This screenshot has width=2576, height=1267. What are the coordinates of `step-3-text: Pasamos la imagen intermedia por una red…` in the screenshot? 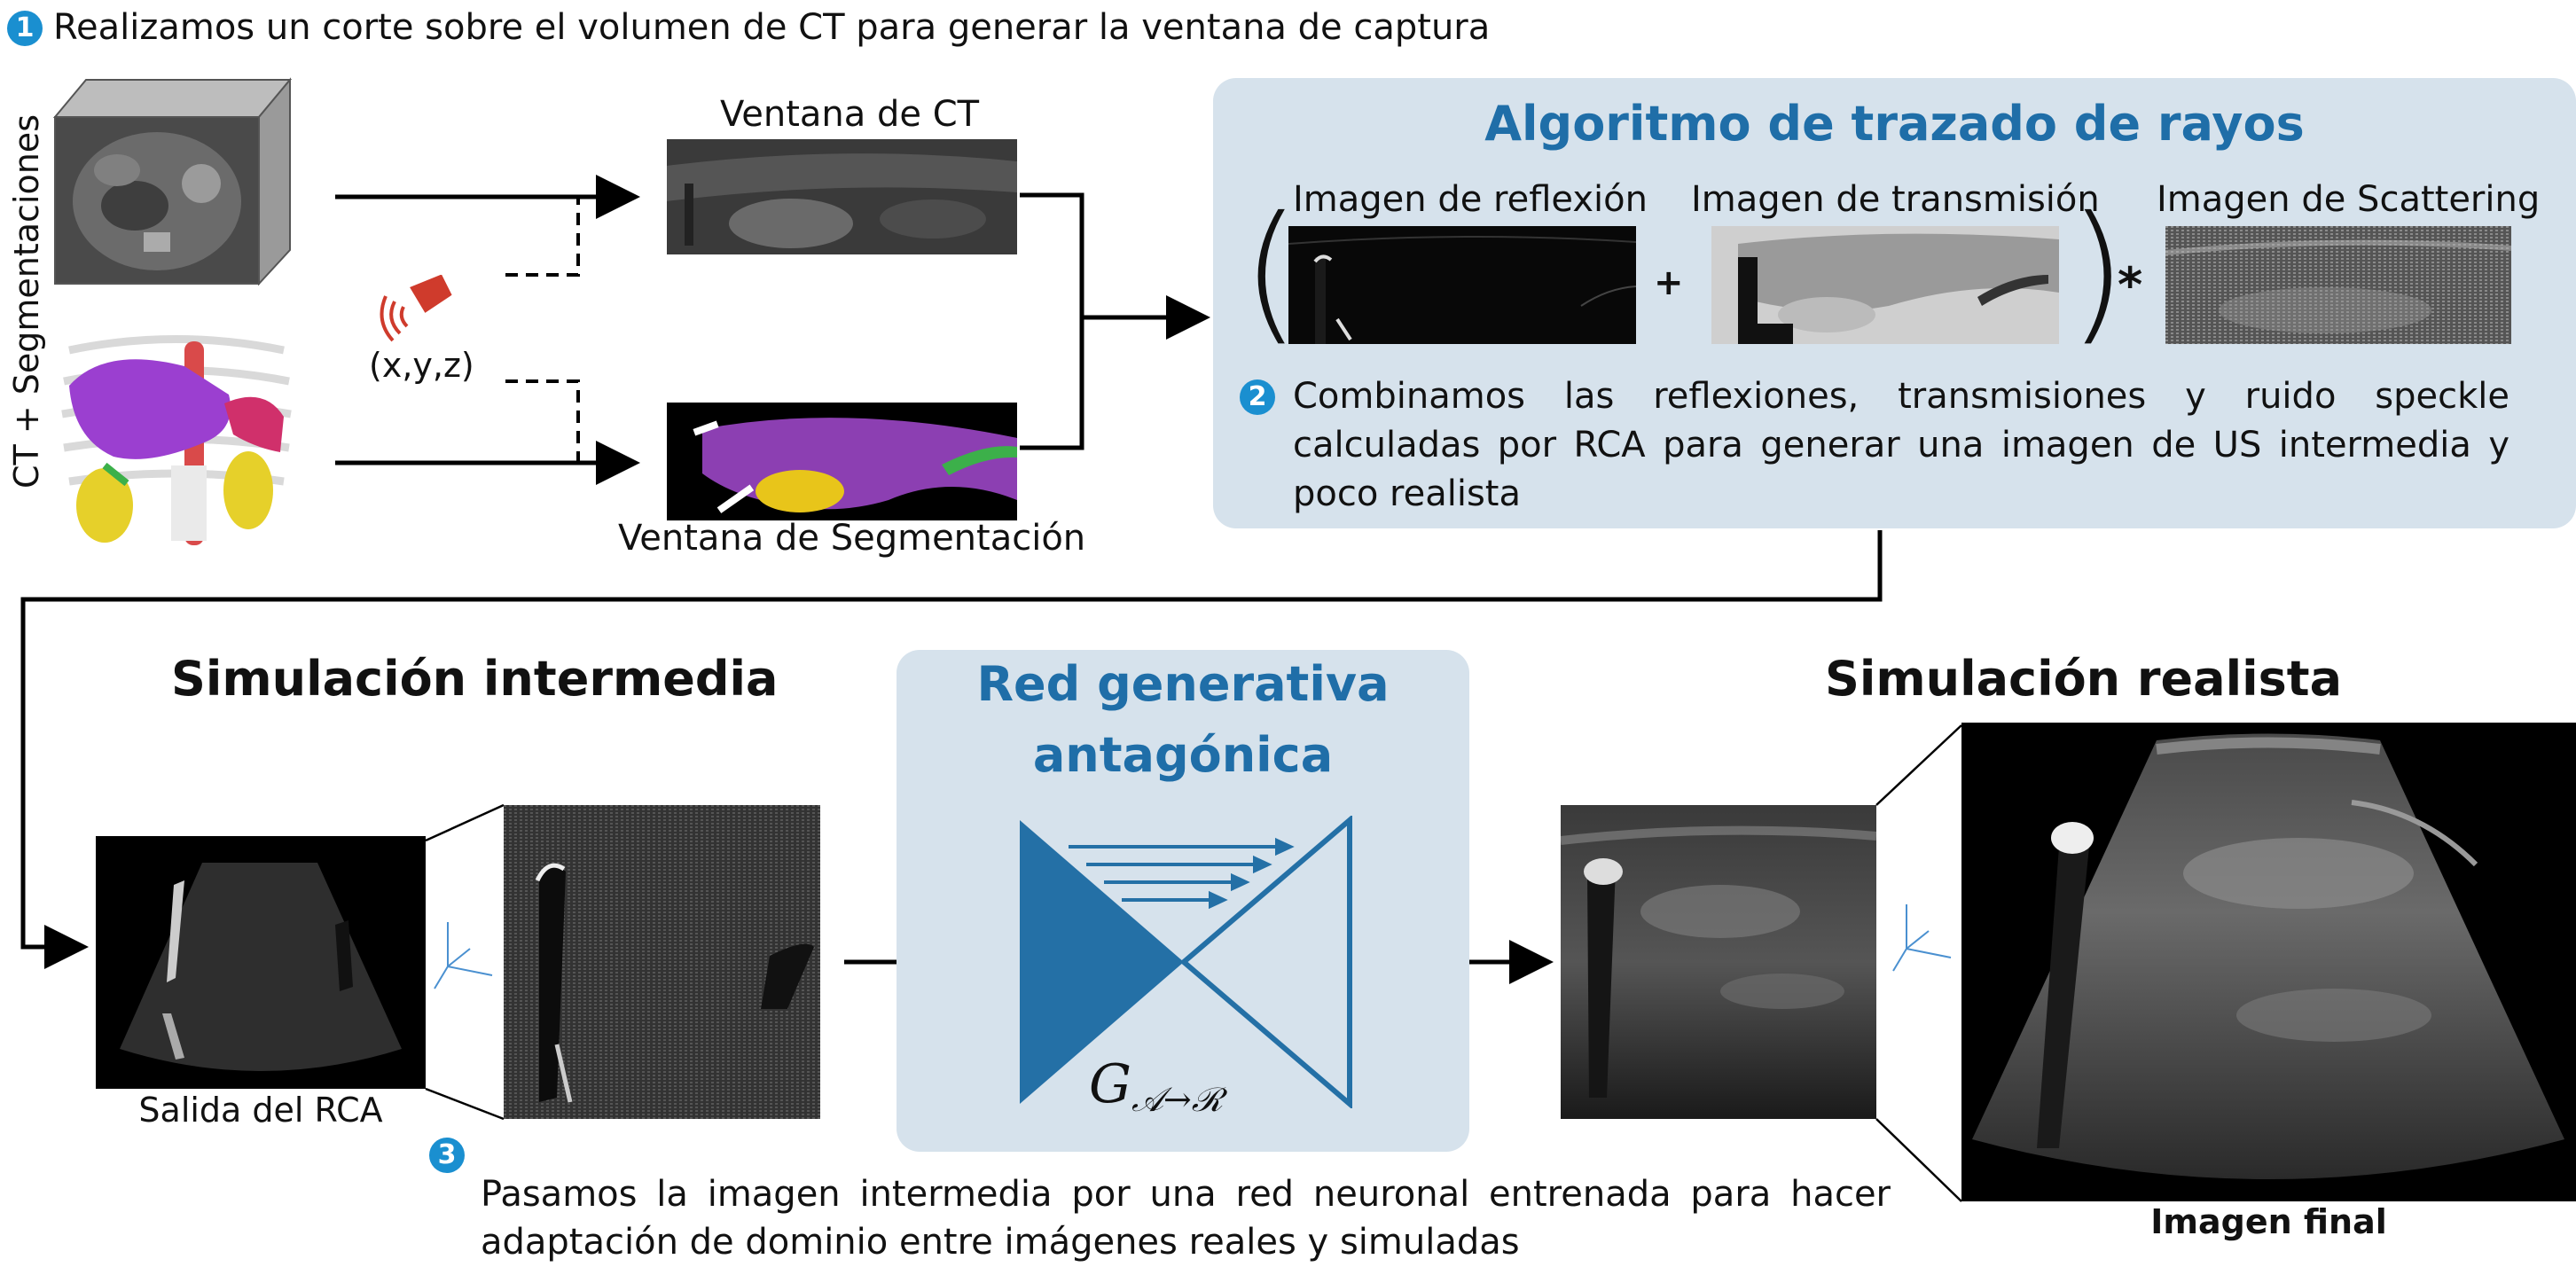 It's located at (1186, 1218).